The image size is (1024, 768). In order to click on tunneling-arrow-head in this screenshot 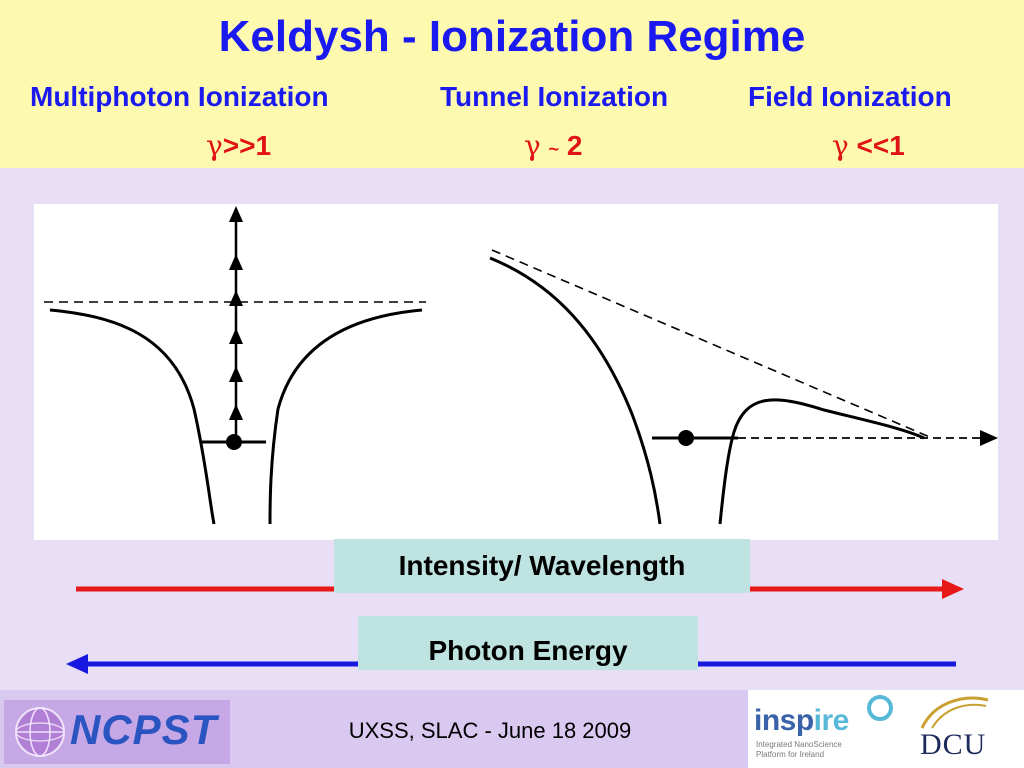, I will do `click(989, 438)`.